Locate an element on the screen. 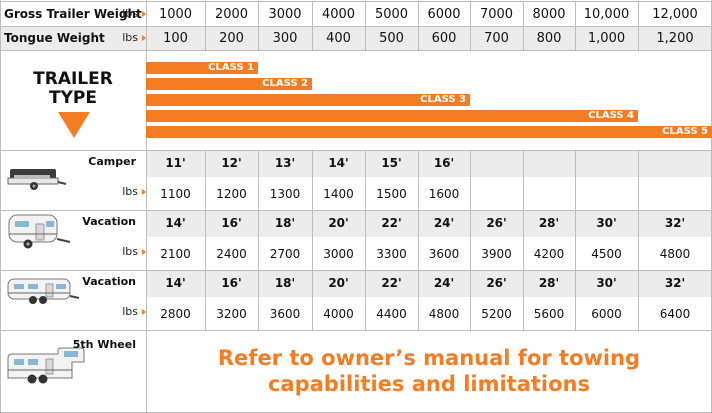  gross-weight-value: 4000 is located at coordinates (338, 14).